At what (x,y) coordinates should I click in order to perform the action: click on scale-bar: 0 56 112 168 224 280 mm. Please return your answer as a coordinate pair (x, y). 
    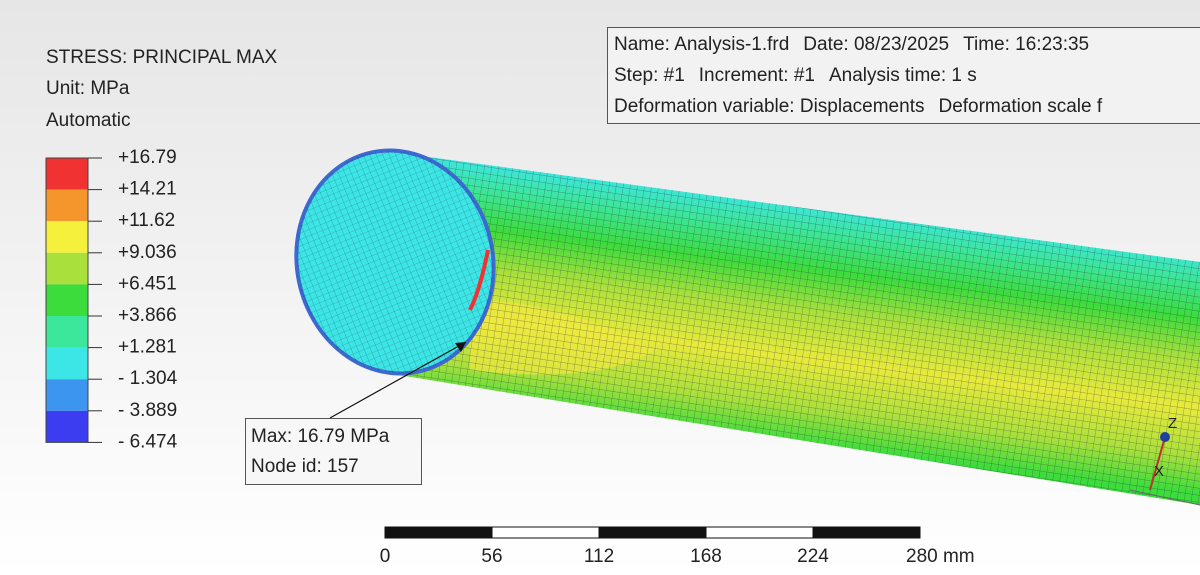
    Looking at the image, I should click on (677, 546).